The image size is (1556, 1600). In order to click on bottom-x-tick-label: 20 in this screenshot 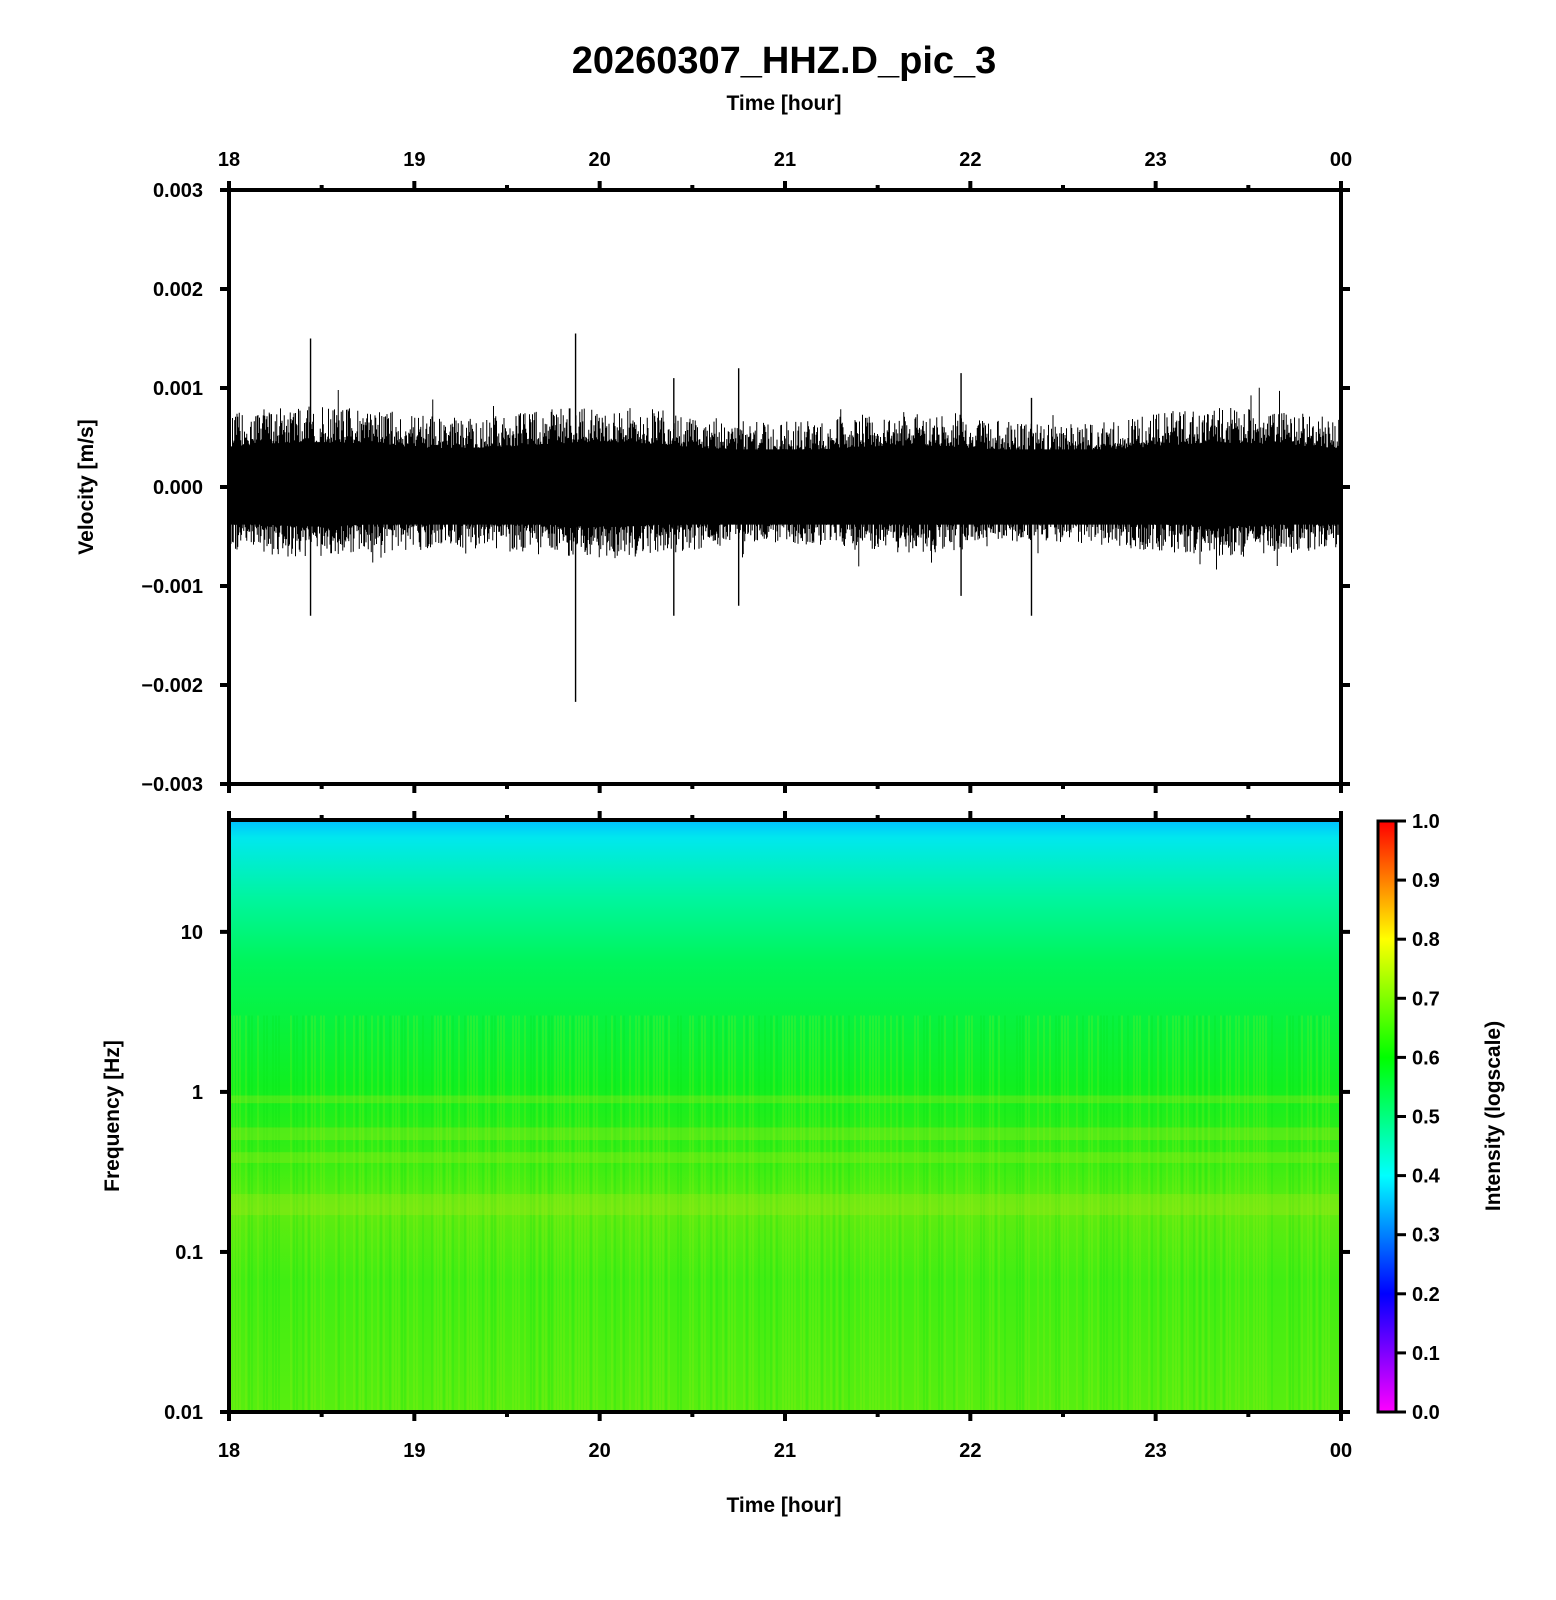, I will do `click(600, 1451)`.